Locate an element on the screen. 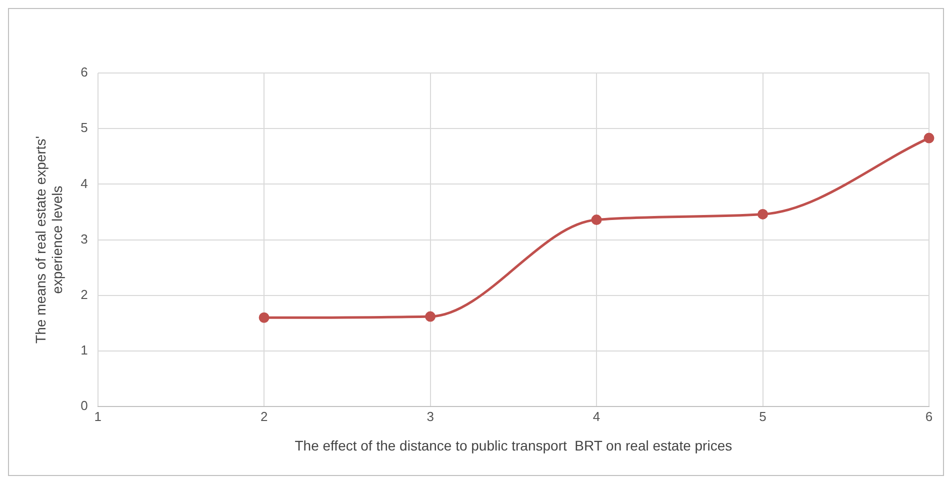 The height and width of the screenshot is (484, 952). y-axis-title: The means of real estate experts' experience levels is located at coordinates (49, 240).